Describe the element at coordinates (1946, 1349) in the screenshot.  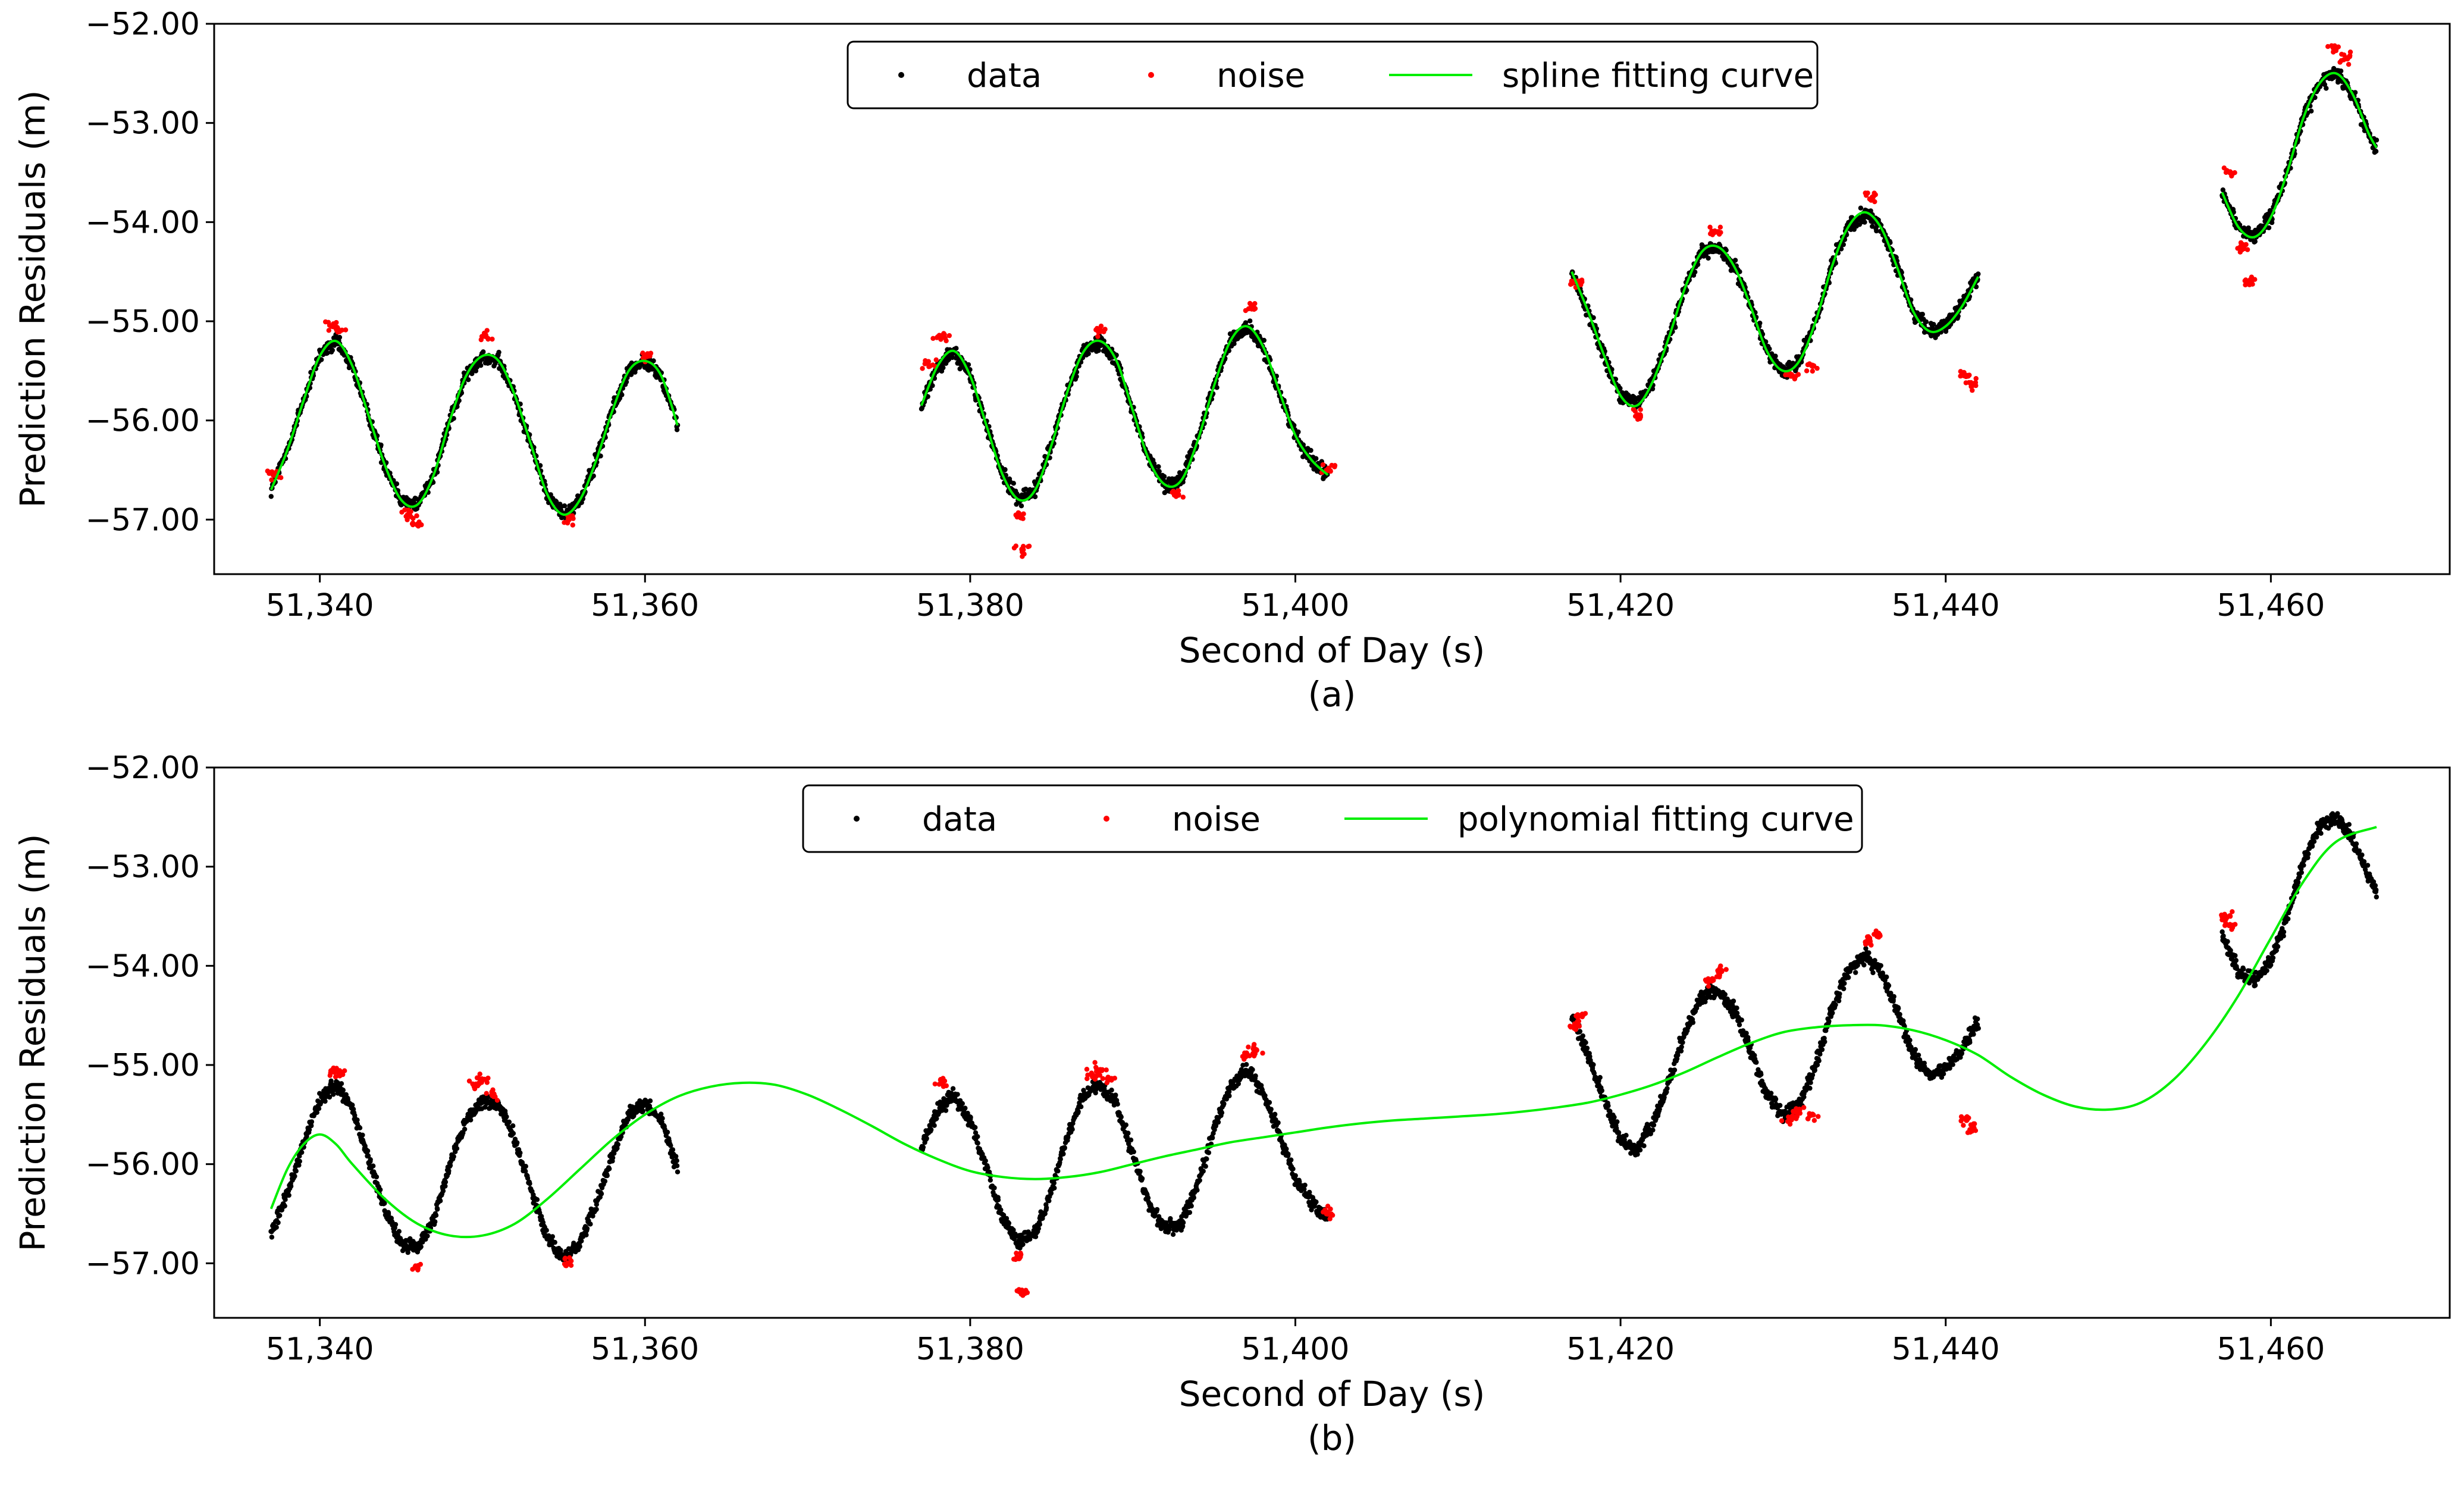
I see `x-tick-label: 51,440` at that location.